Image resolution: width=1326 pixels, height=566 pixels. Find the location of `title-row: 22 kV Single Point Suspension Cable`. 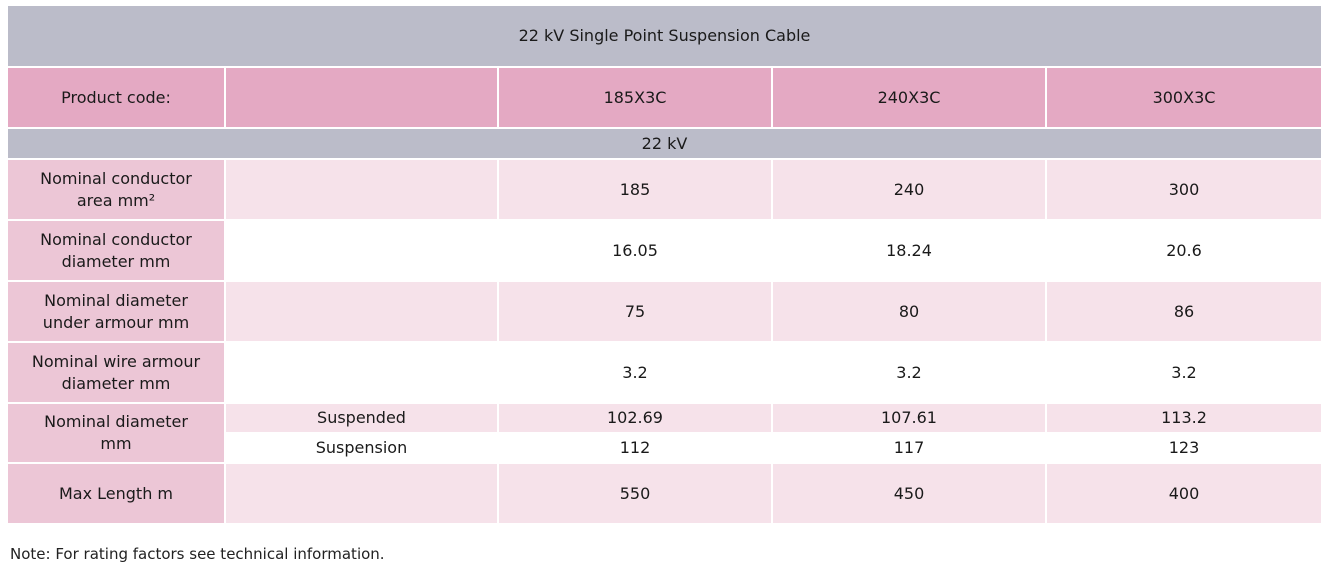

title-row: 22 kV Single Point Suspension Cable is located at coordinates (664, 36).